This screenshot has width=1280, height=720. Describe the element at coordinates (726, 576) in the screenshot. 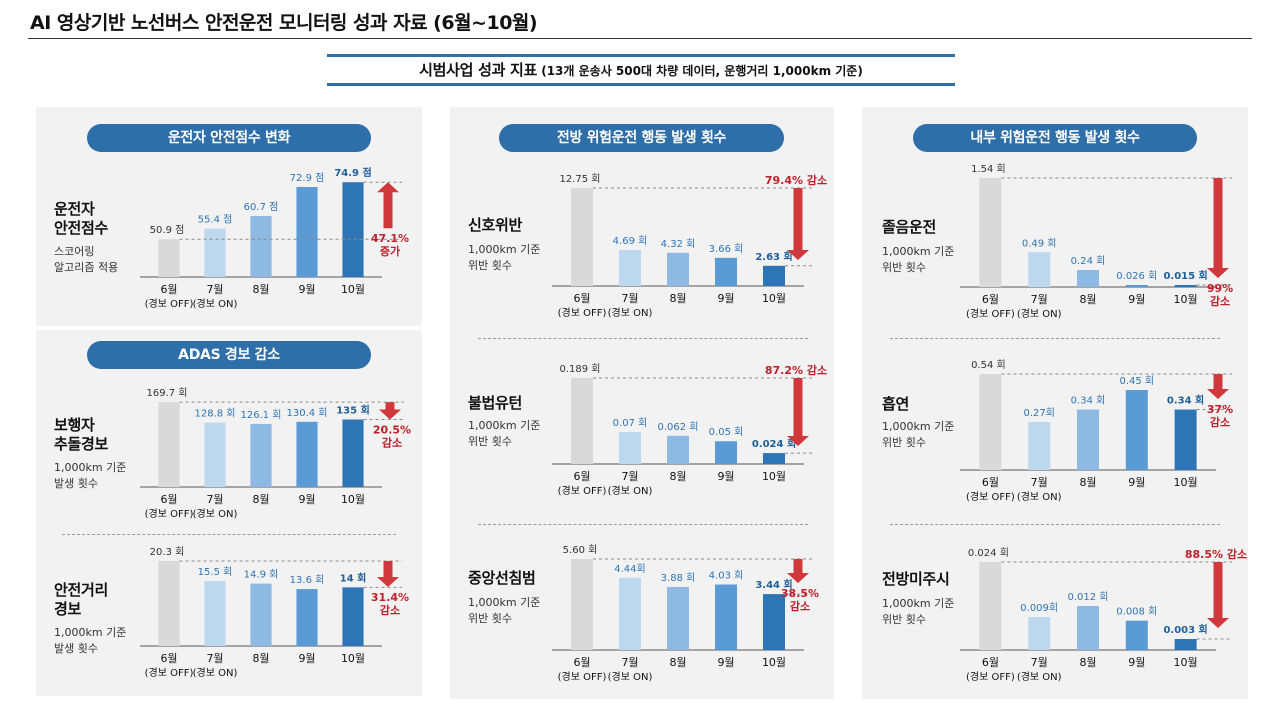

I see `value-label: 4.03 회` at that location.